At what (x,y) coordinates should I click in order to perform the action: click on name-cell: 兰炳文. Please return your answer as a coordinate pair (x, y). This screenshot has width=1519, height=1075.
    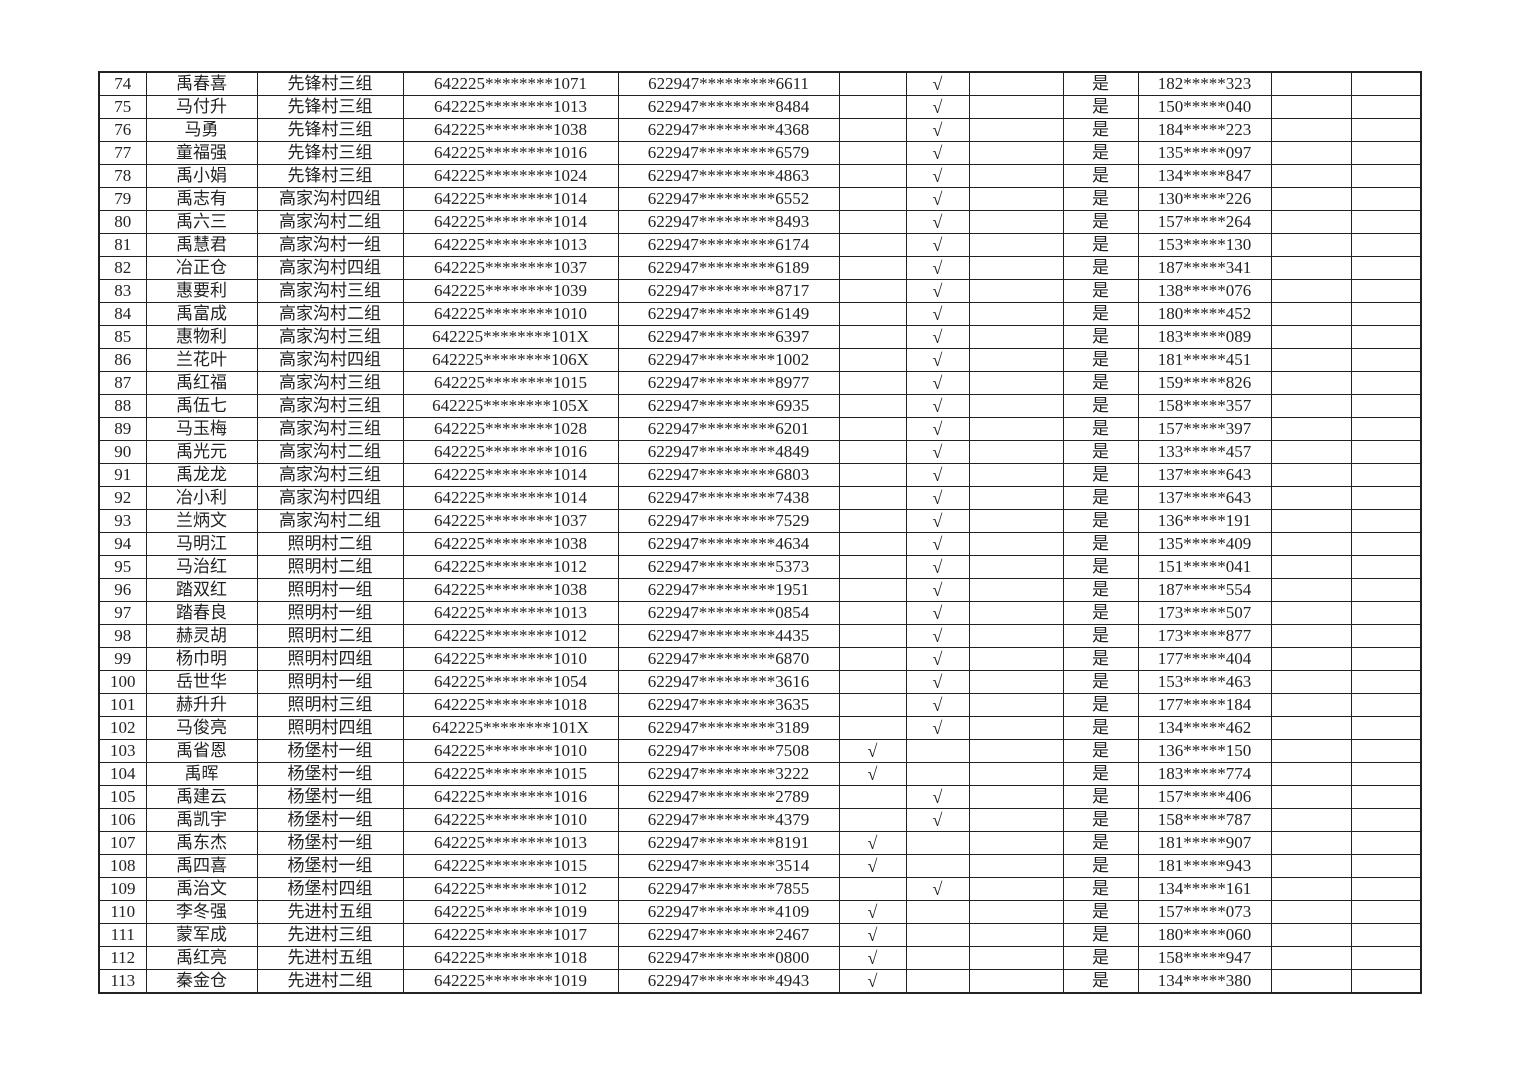
    Looking at the image, I should click on (201, 521).